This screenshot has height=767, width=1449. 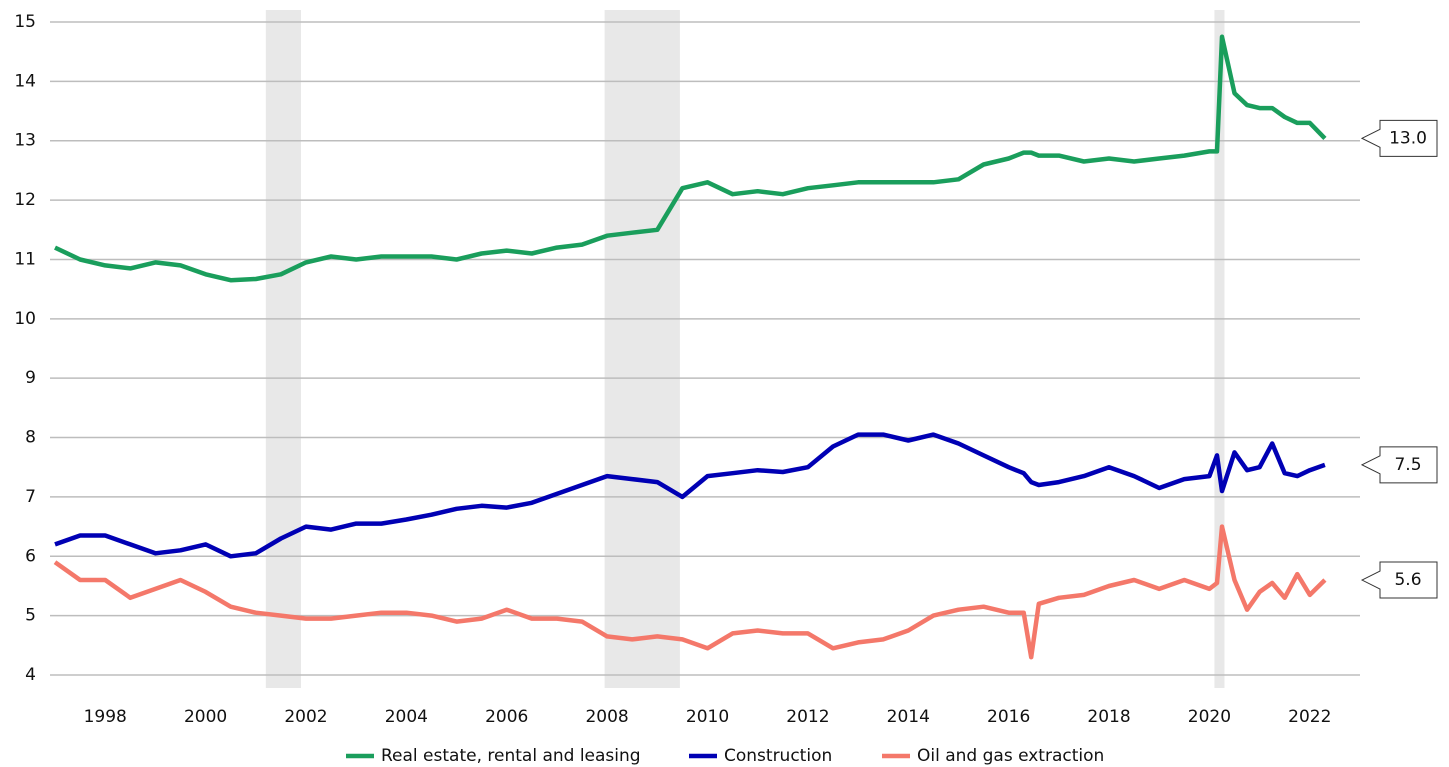 I want to click on x-tick-label: 2004, so click(x=406, y=717).